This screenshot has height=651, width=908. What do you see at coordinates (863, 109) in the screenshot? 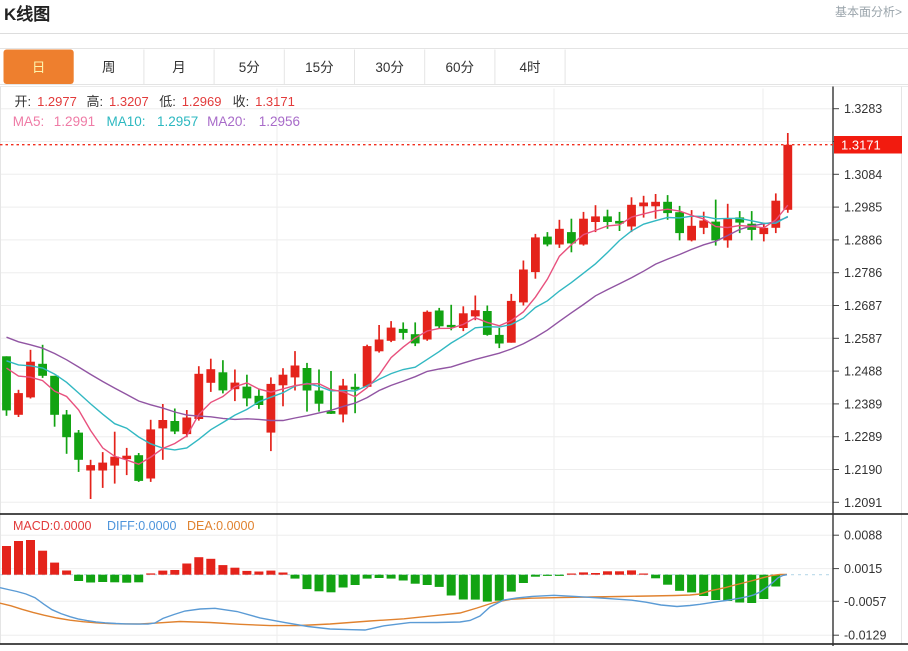
I see `svg-text: 1.3283` at bounding box center [863, 109].